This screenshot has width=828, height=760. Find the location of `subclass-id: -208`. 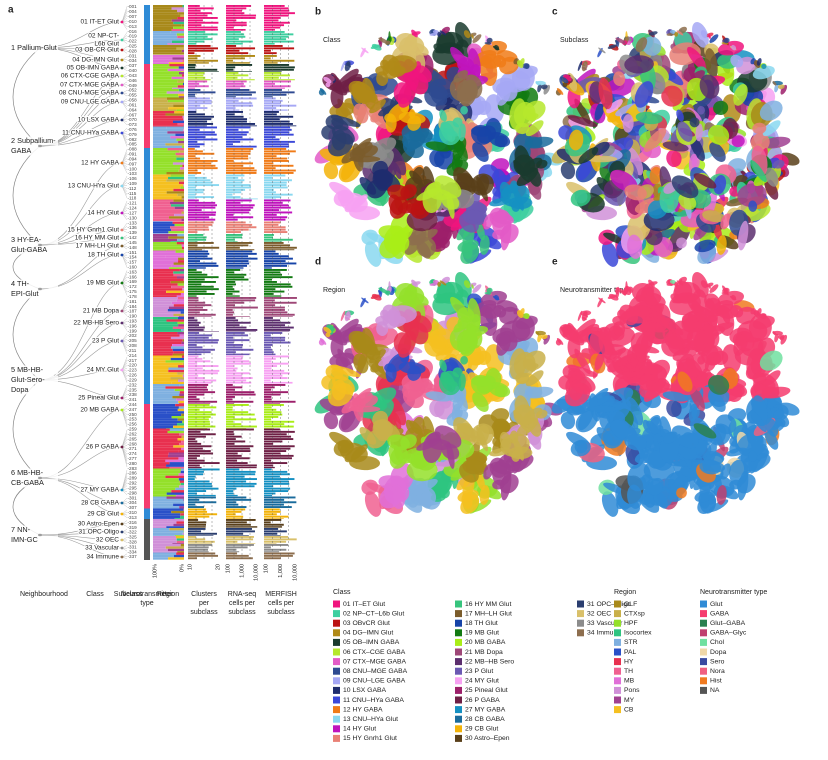

subclass-id: -208 is located at coordinates (133, 345).